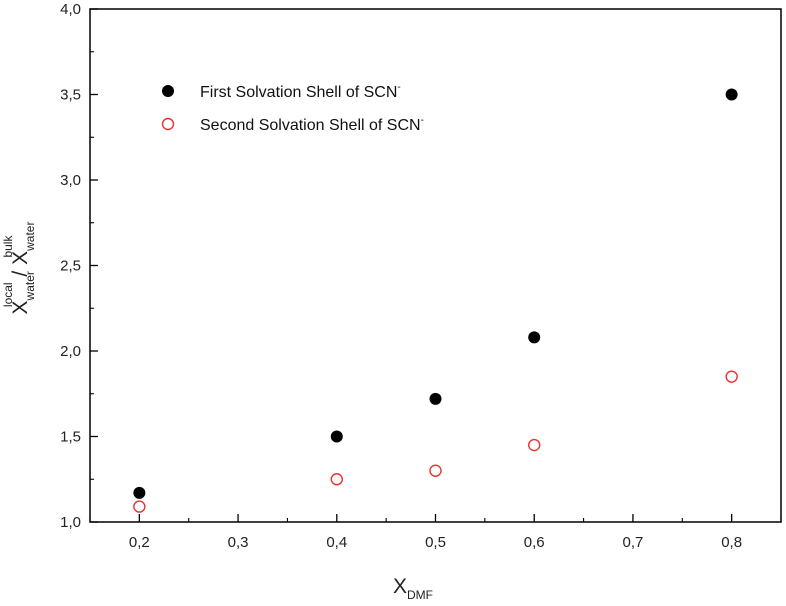 This screenshot has height=606, width=786. I want to click on x-tick-label: 0,2, so click(139, 542).